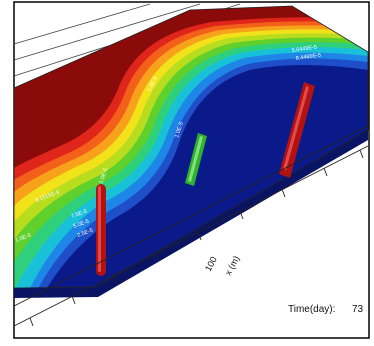  Describe the element at coordinates (297, 130) in the screenshot. I see `injection-well-right` at that location.